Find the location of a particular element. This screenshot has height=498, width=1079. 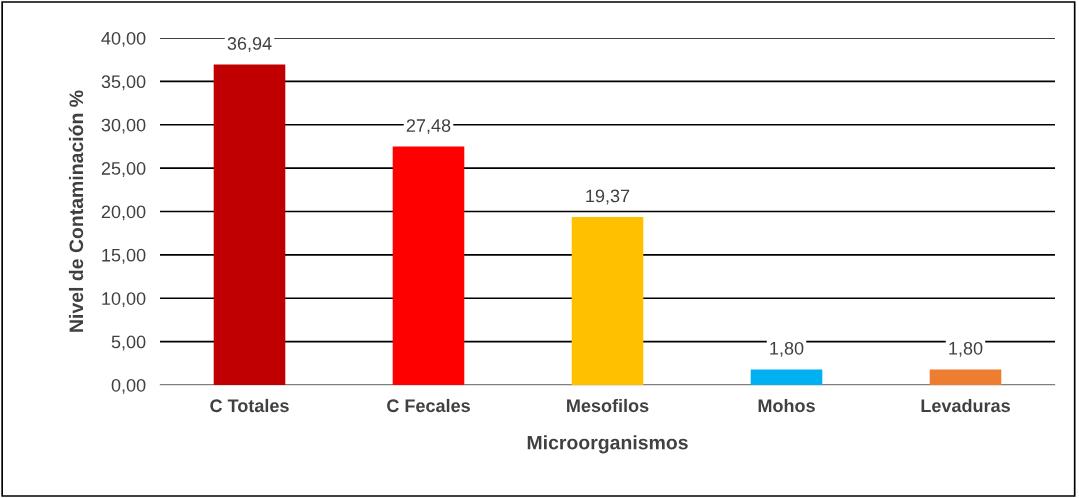

y-tick-label: 25,00 is located at coordinates (123, 169).